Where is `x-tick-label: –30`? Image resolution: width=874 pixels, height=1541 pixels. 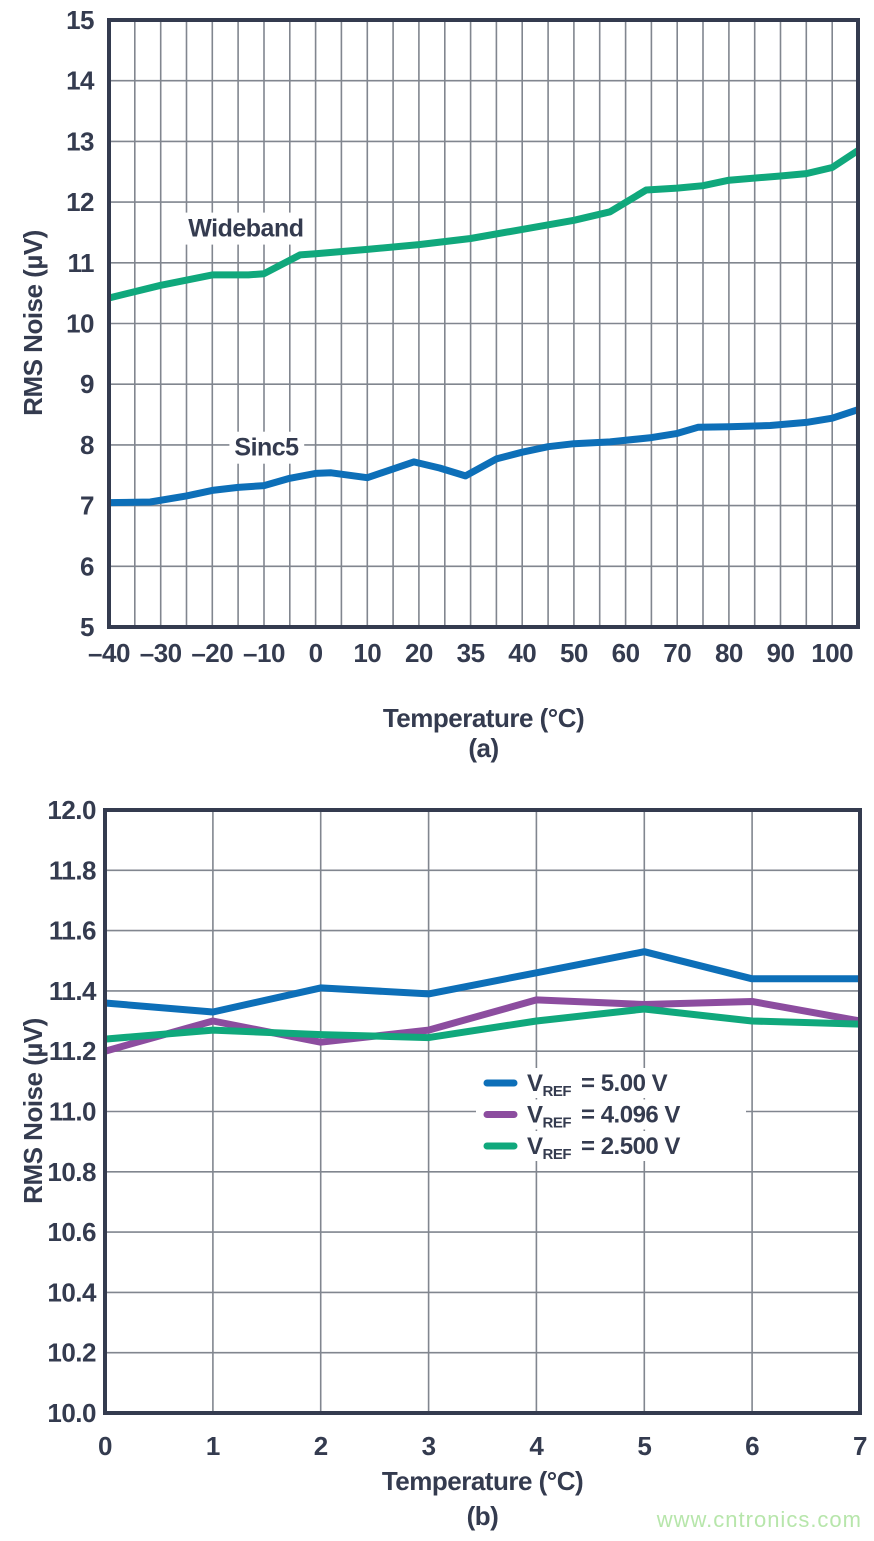 x-tick-label: –30 is located at coordinates (161, 653).